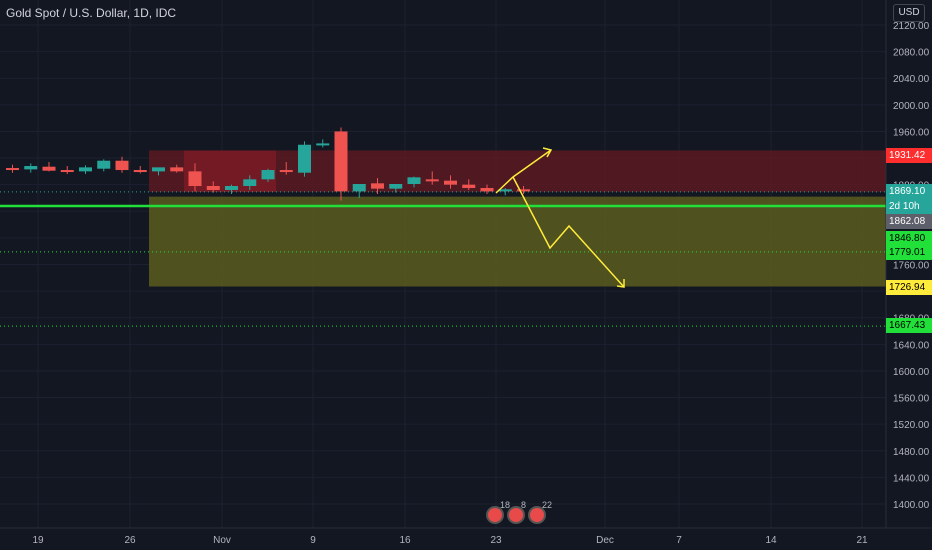 This screenshot has height=550, width=932. I want to click on price-tick-label: 1760.00, so click(911, 266).